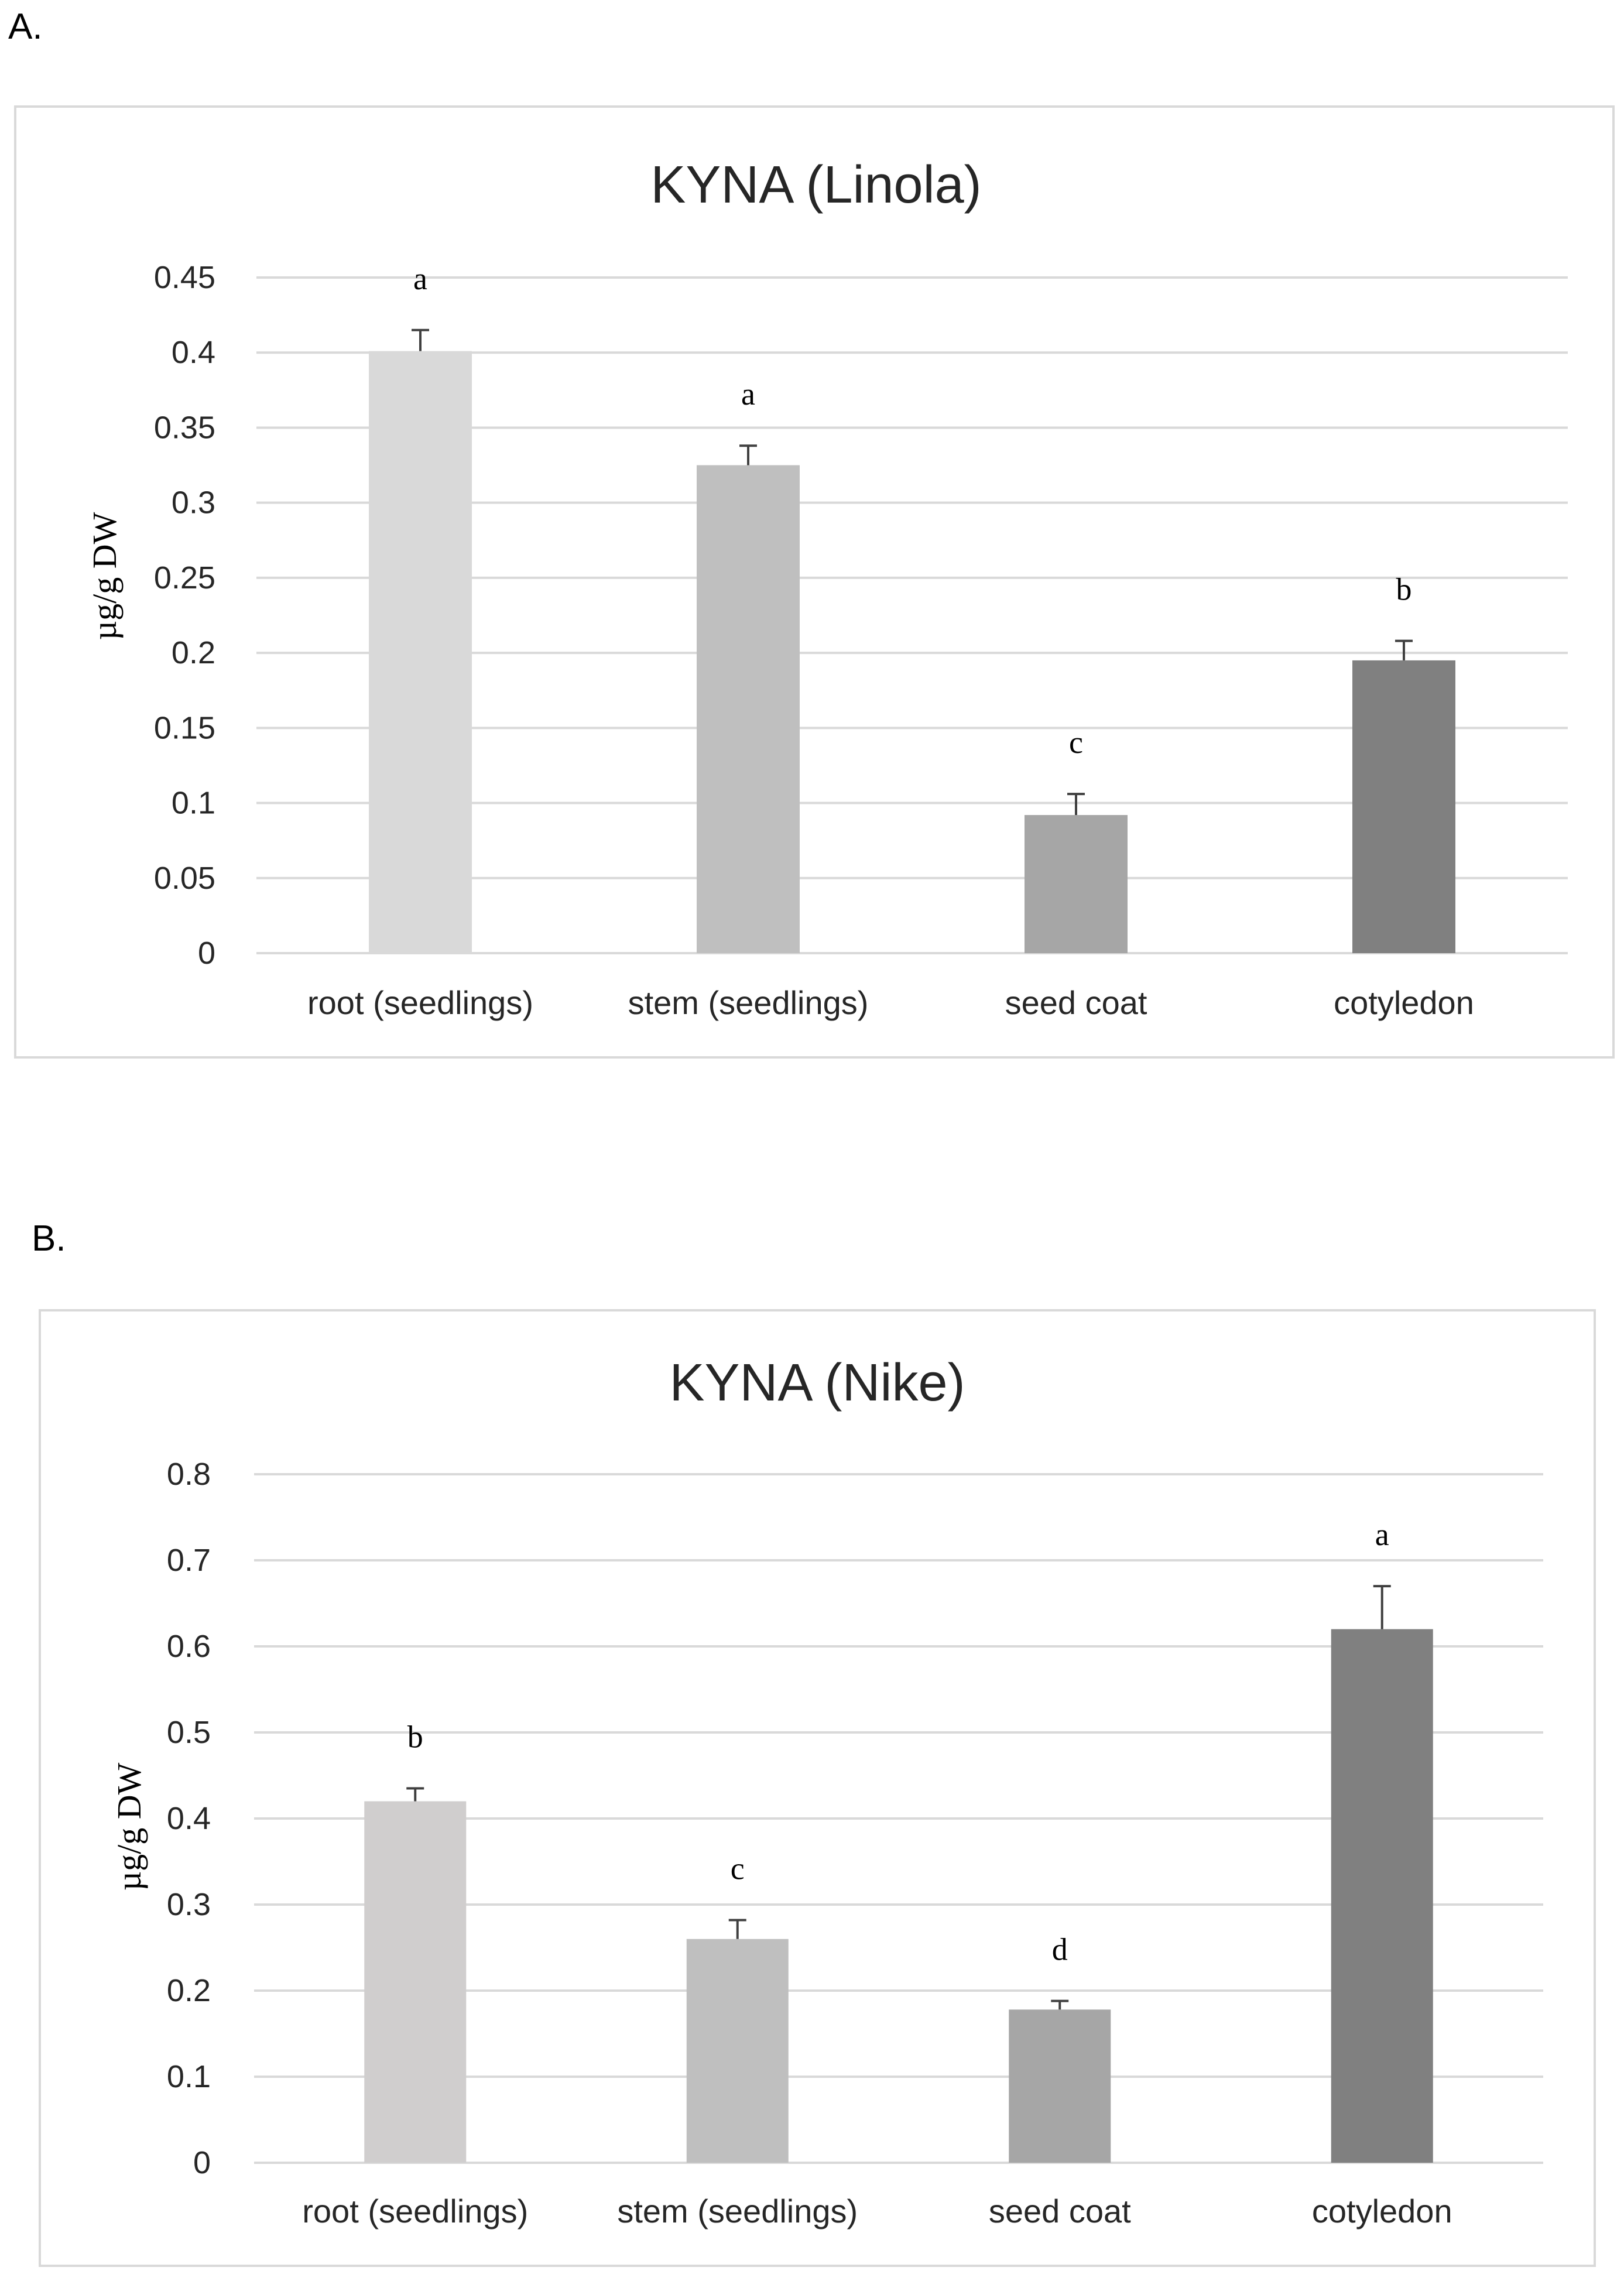  Describe the element at coordinates (184, 878) in the screenshot. I see `y-tick-label: 0.05` at that location.